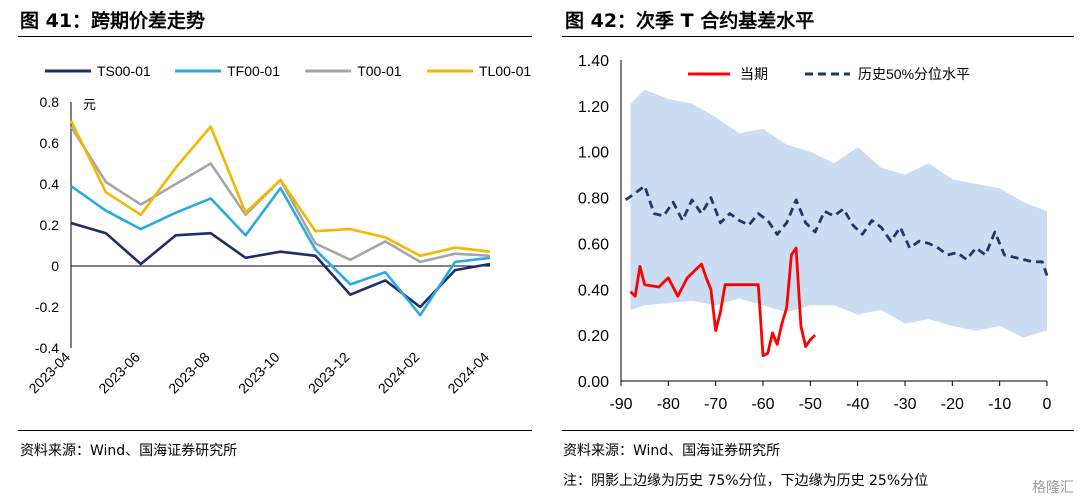 This screenshot has height=501, width=1080. I want to click on y-tick-label: -0.4, so click(47, 348).